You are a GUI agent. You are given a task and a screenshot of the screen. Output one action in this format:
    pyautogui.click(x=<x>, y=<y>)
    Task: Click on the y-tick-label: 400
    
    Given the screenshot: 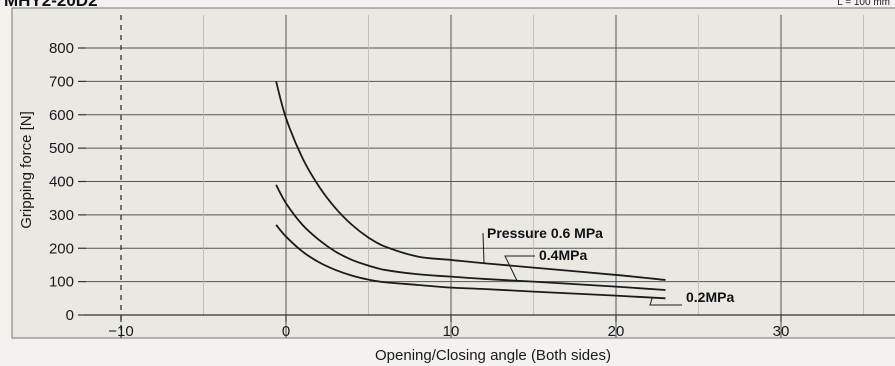 What is the action you would take?
    pyautogui.click(x=61, y=182)
    